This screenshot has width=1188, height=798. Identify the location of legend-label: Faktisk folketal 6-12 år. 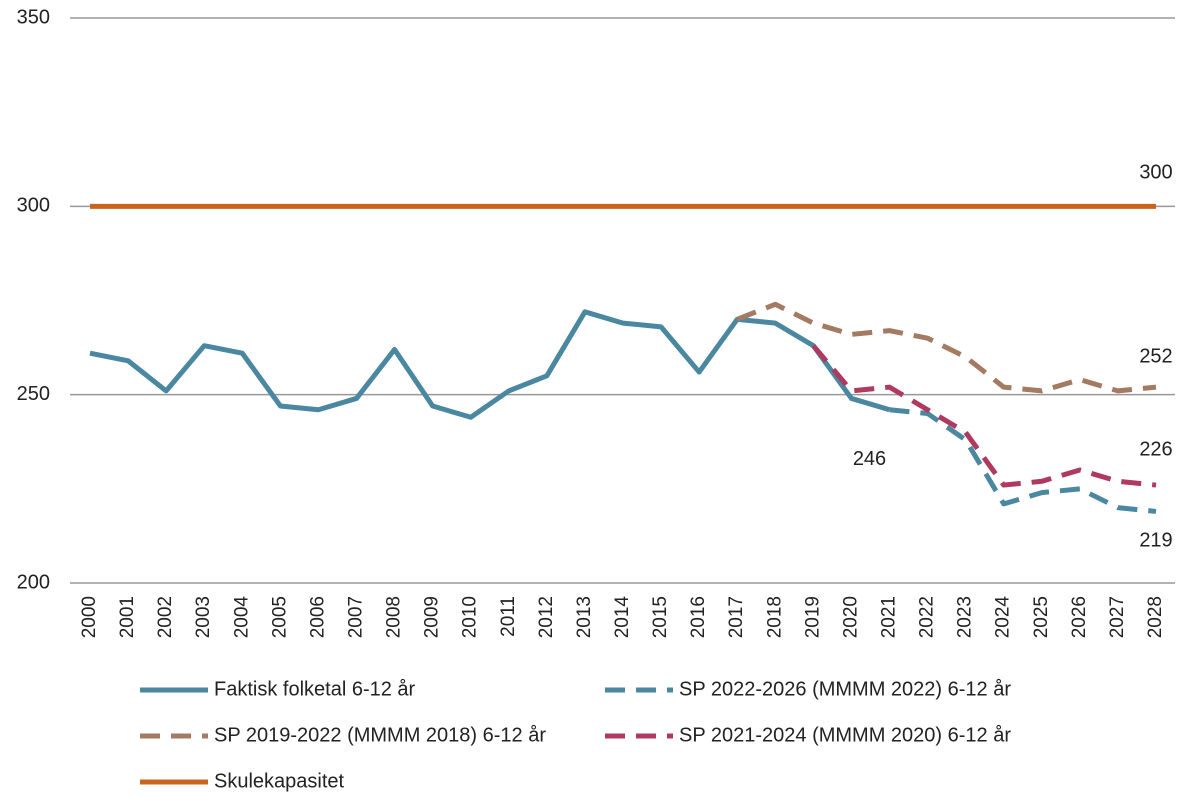
(315, 689).